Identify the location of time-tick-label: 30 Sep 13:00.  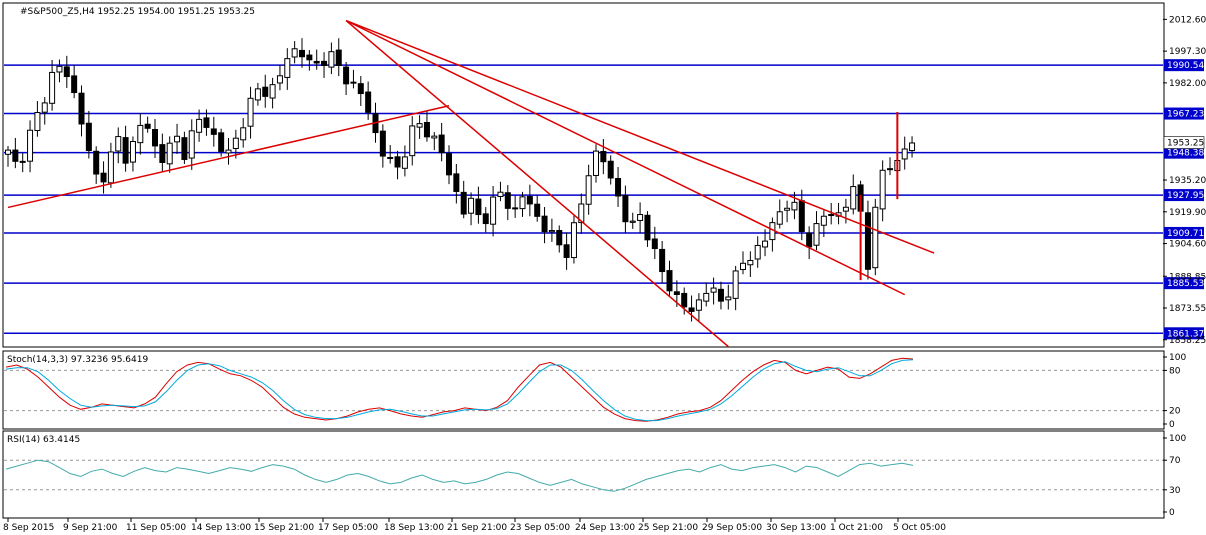
(796, 528).